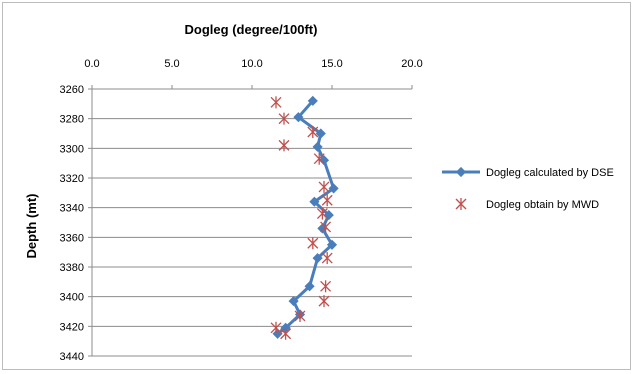 This screenshot has height=374, width=635. I want to click on legend-asterisk-marker, so click(461, 204).